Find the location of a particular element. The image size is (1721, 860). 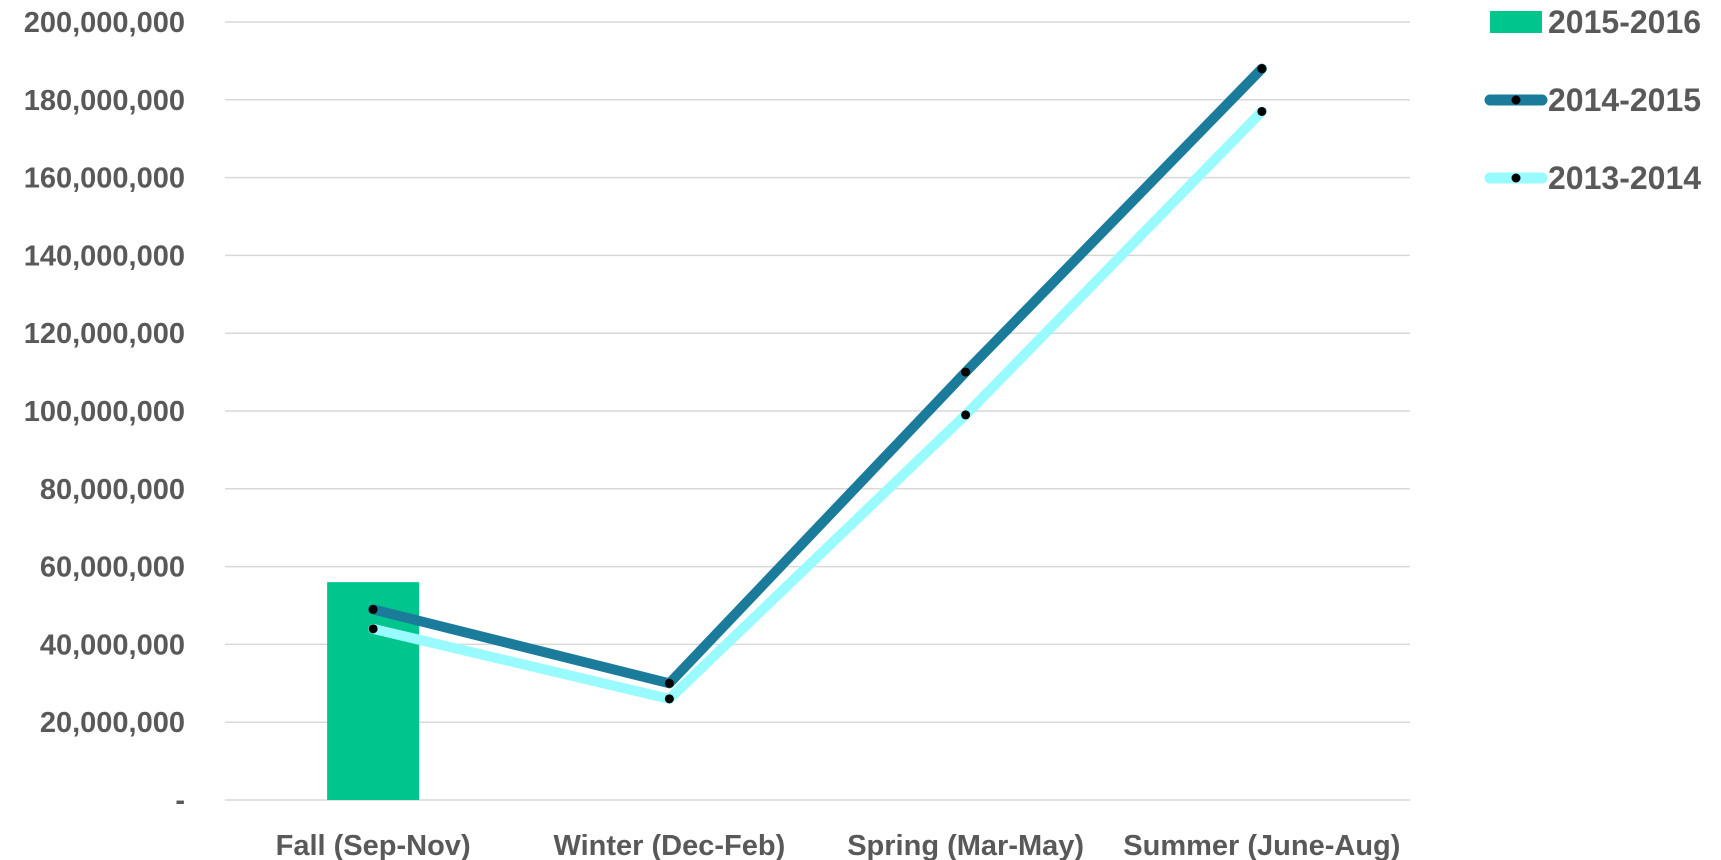

y-tick-label: 160,000,000 is located at coordinates (104, 179).